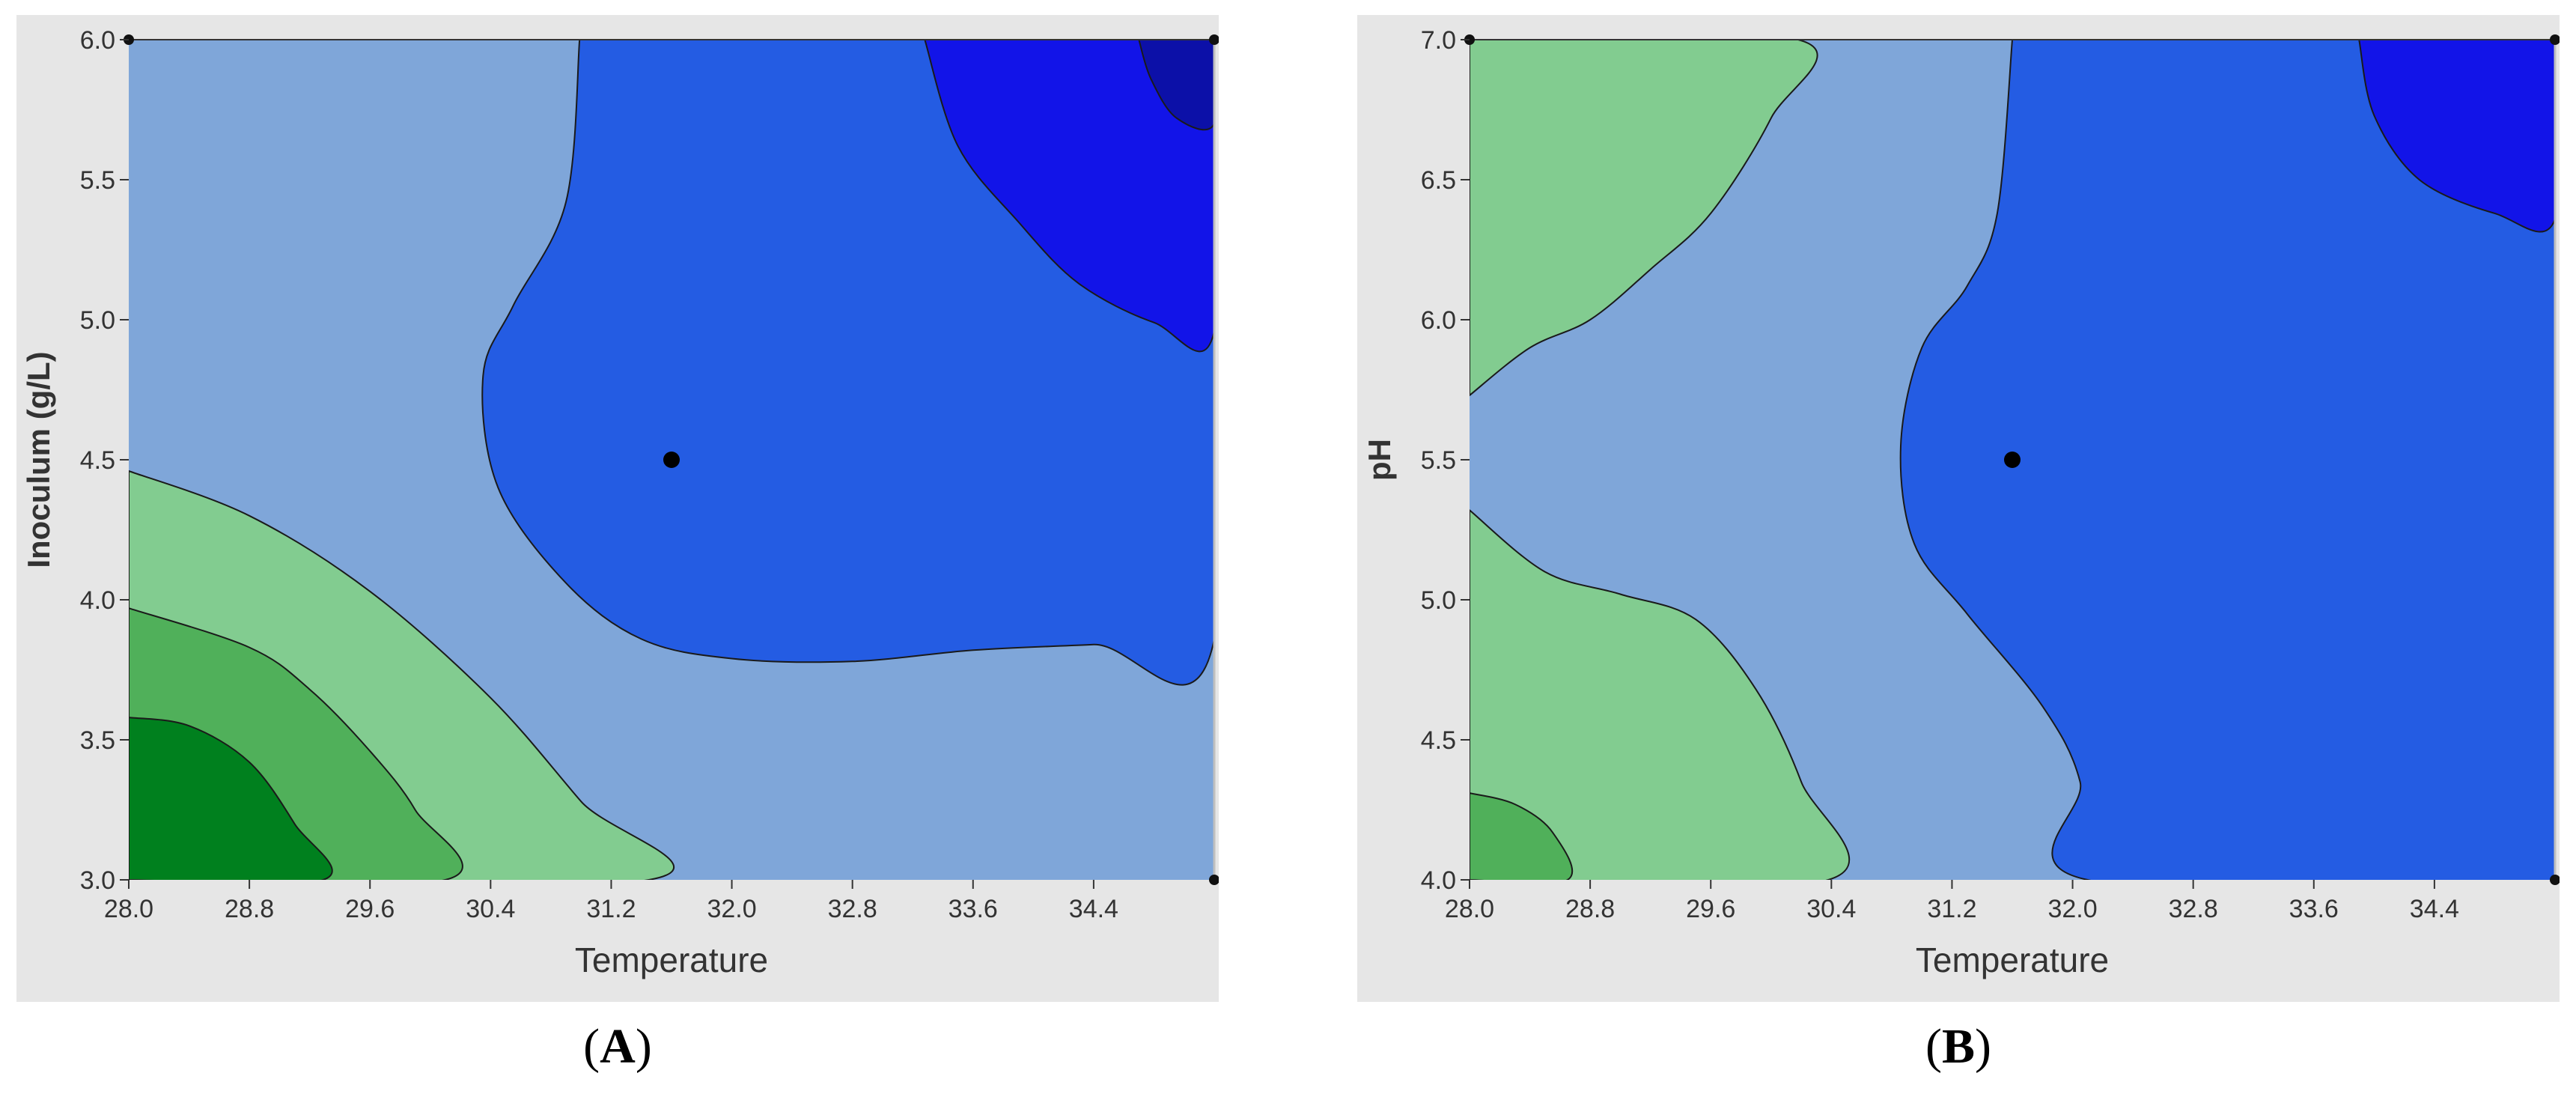 This screenshot has width=2576, height=1094. Describe the element at coordinates (1379, 460) in the screenshot. I see `y-axis-label: pH` at that location.